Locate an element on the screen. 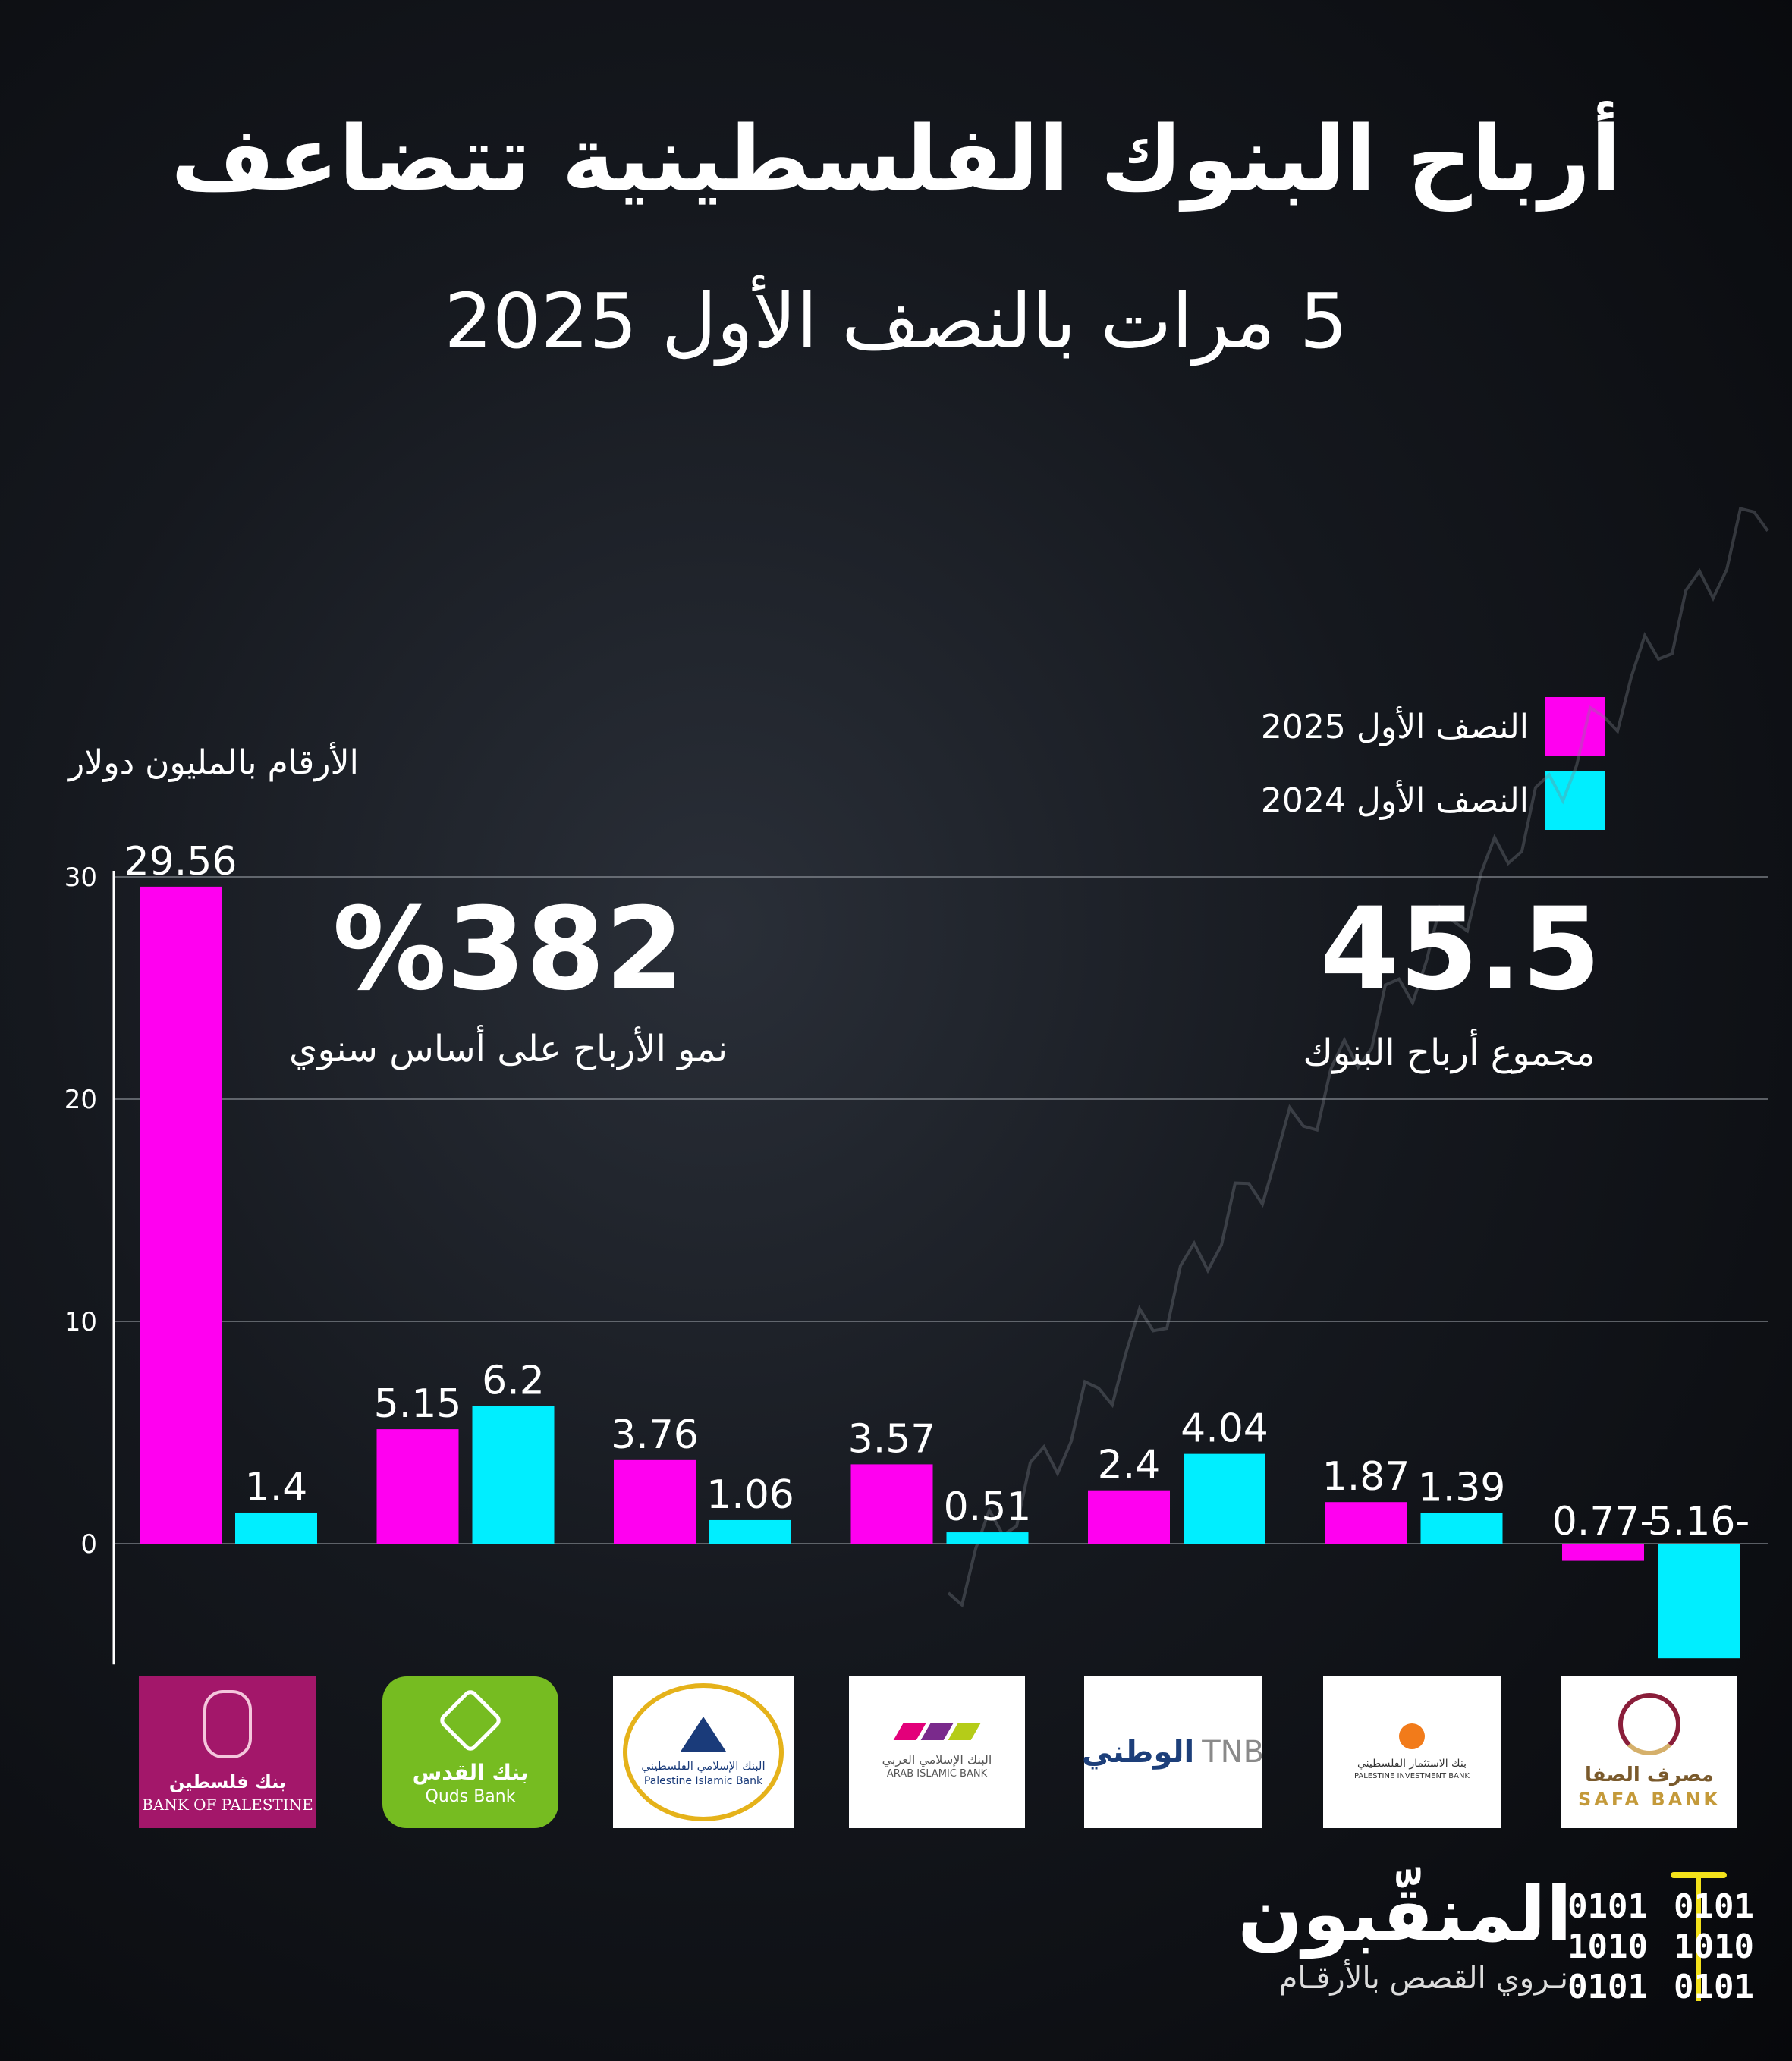 This screenshot has width=1792, height=2061. growth-kpi-label: نمو الأرباح على أساس سنوي is located at coordinates (508, 1049).